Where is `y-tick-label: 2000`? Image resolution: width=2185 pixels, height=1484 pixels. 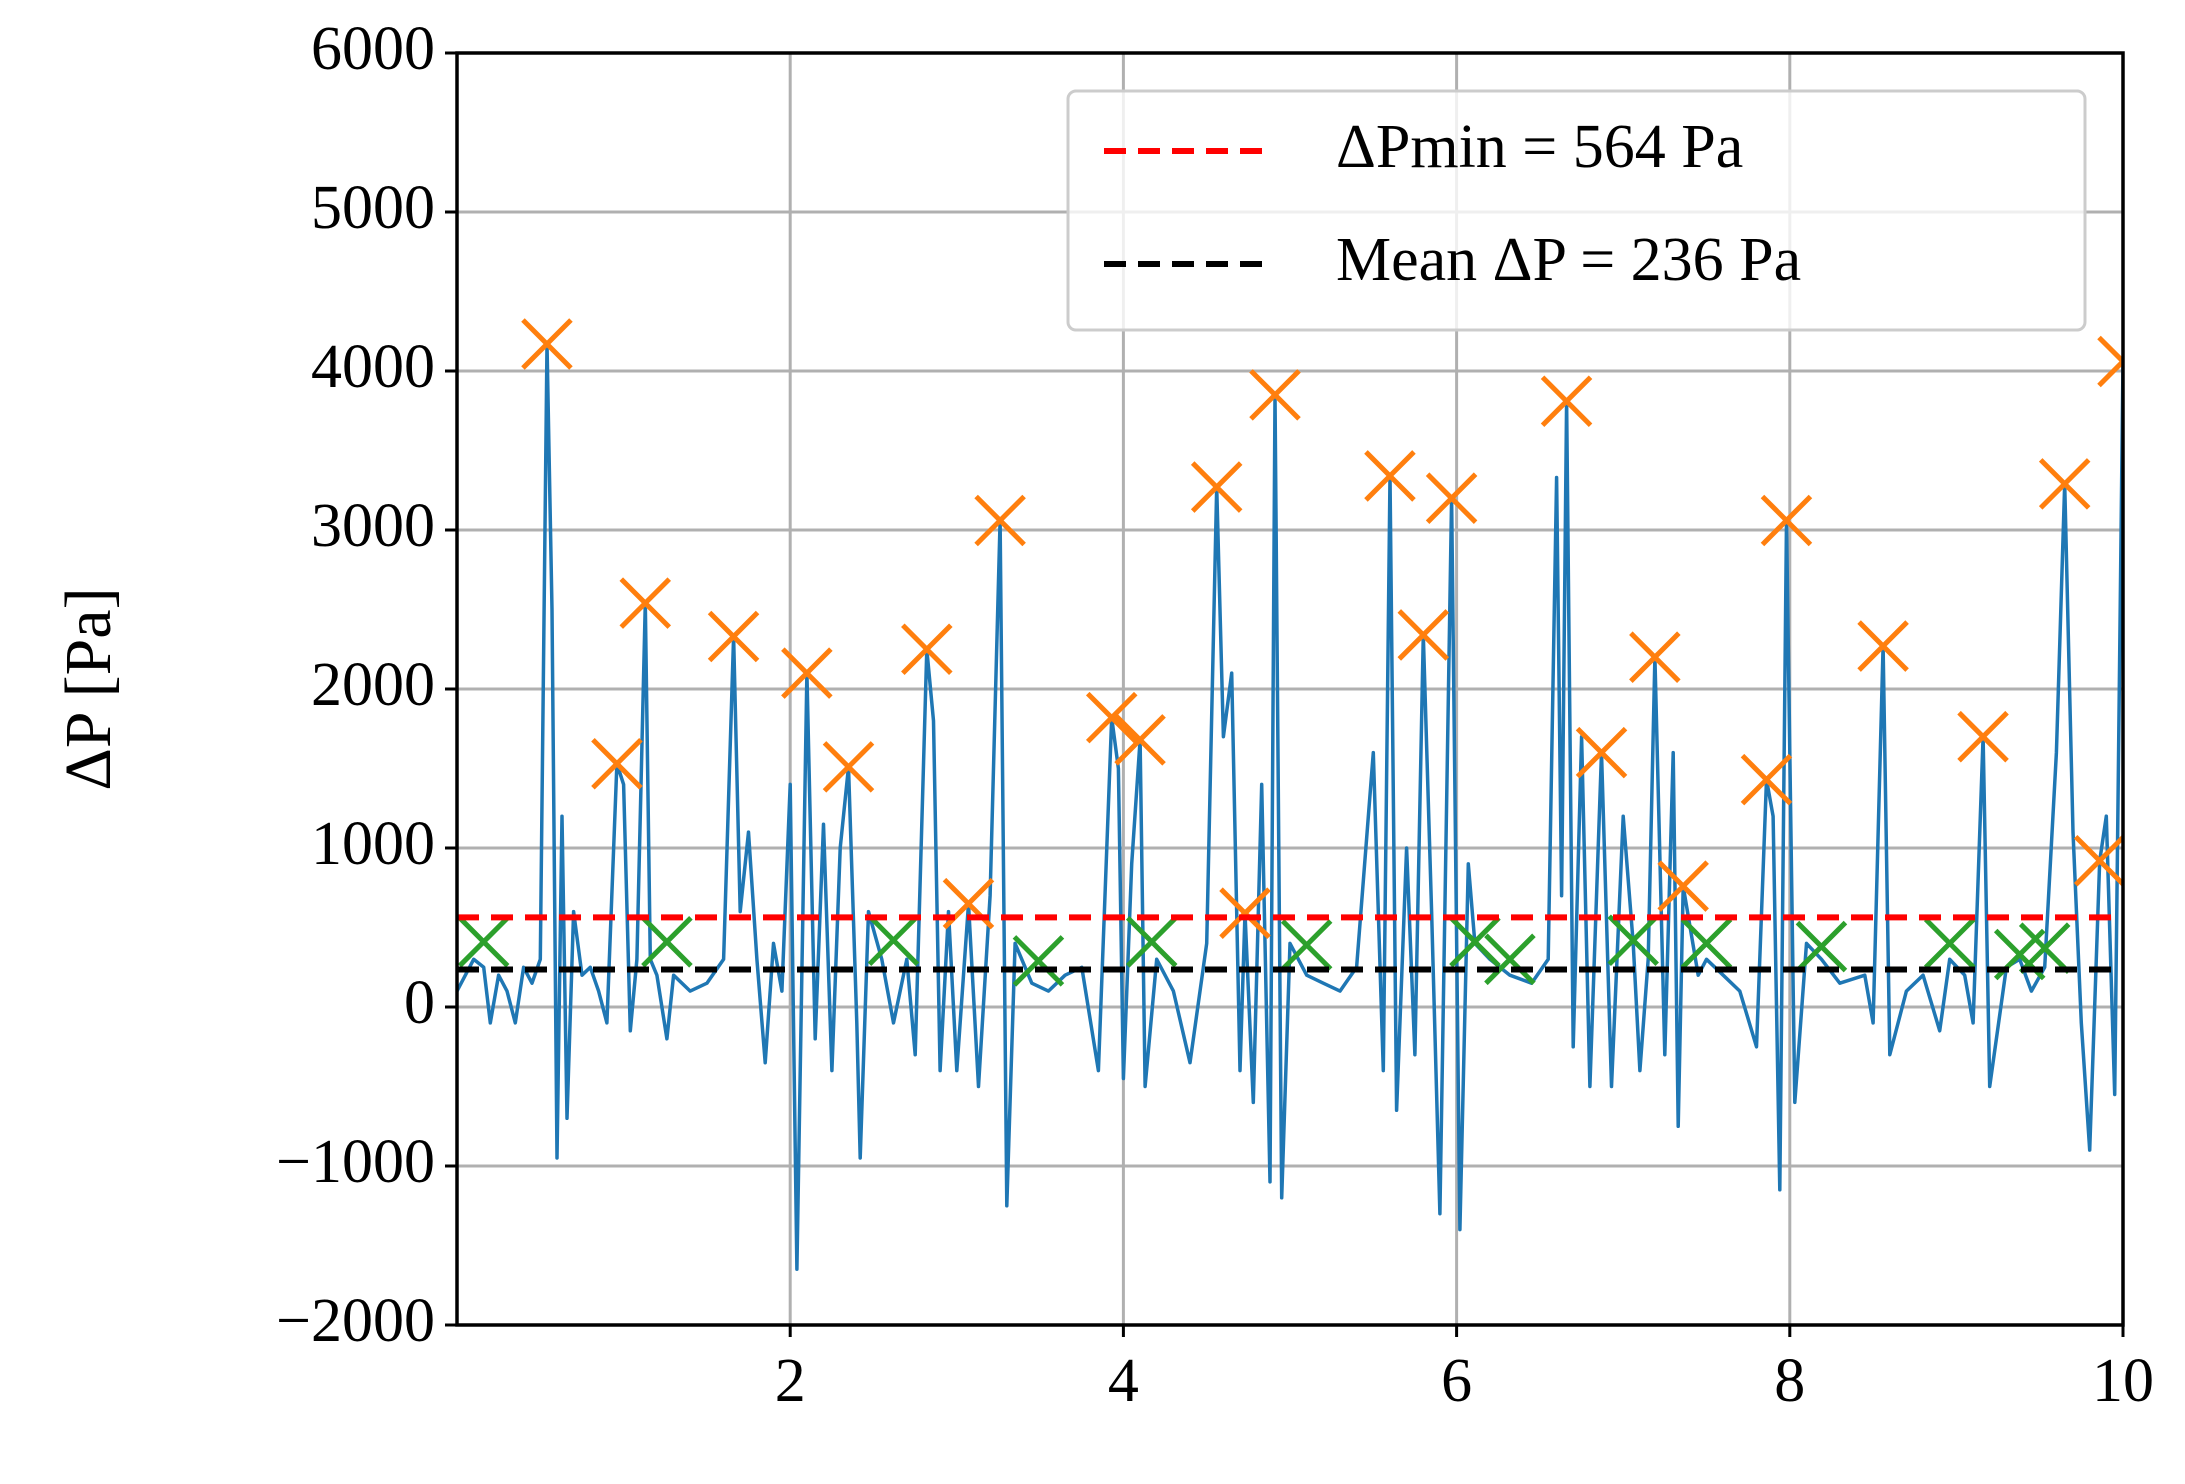 y-tick-label: 2000 is located at coordinates (373, 685).